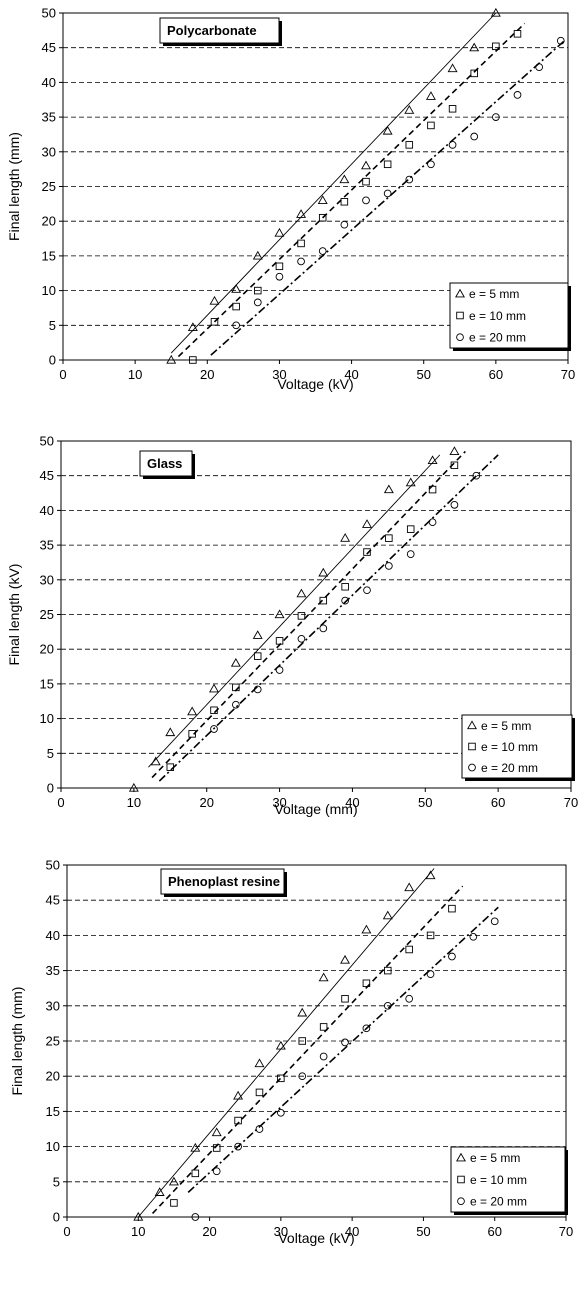 The height and width of the screenshot is (1292, 581). What do you see at coordinates (425, 802) in the screenshot?
I see `x-tick-label: 50` at bounding box center [425, 802].